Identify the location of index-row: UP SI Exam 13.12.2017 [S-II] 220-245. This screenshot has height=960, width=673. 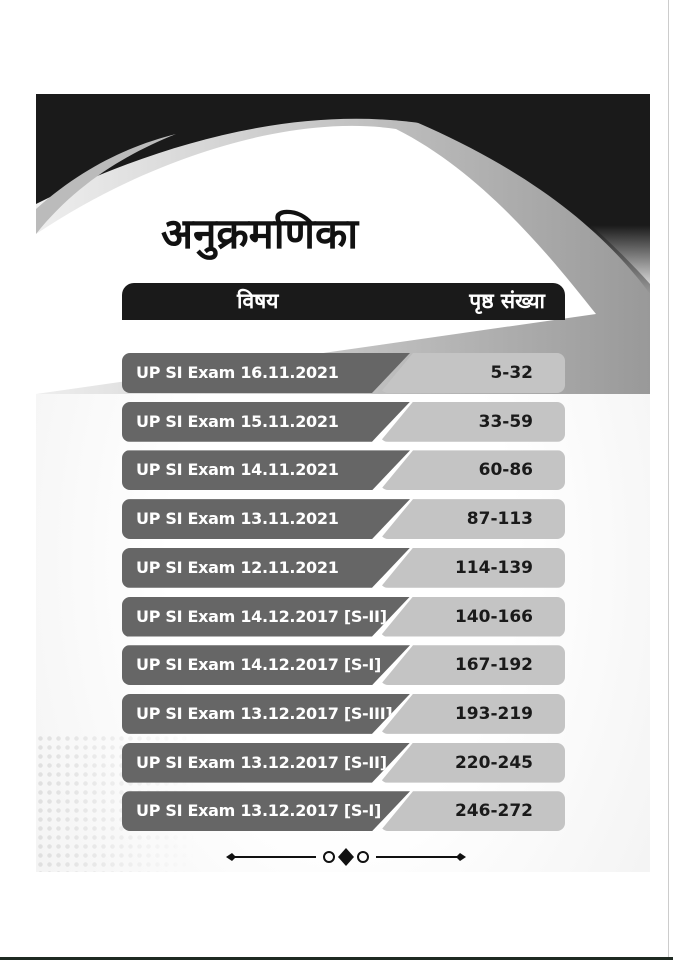
(343, 762).